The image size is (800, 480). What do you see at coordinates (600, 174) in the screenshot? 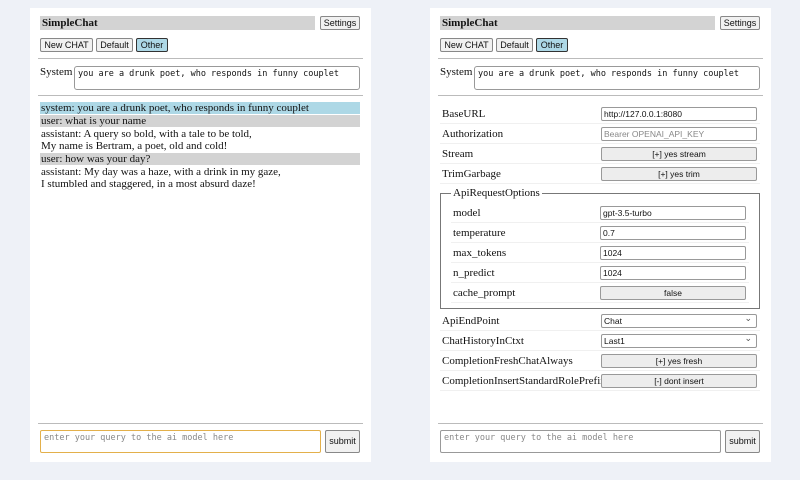
I see `setting-trim-garbage: TrimGarbage [+] yes trim` at bounding box center [600, 174].